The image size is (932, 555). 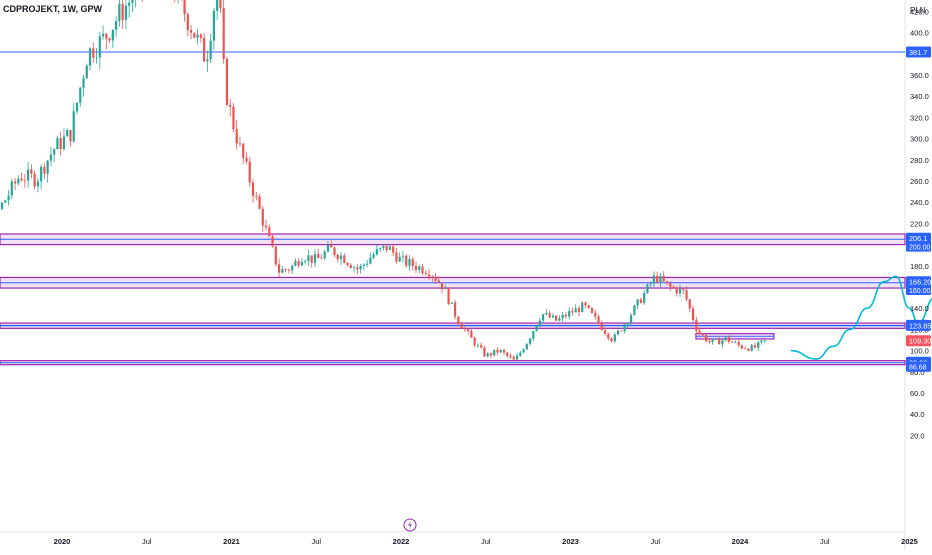 What do you see at coordinates (410, 525) in the screenshot?
I see `lightning-icon` at bounding box center [410, 525].